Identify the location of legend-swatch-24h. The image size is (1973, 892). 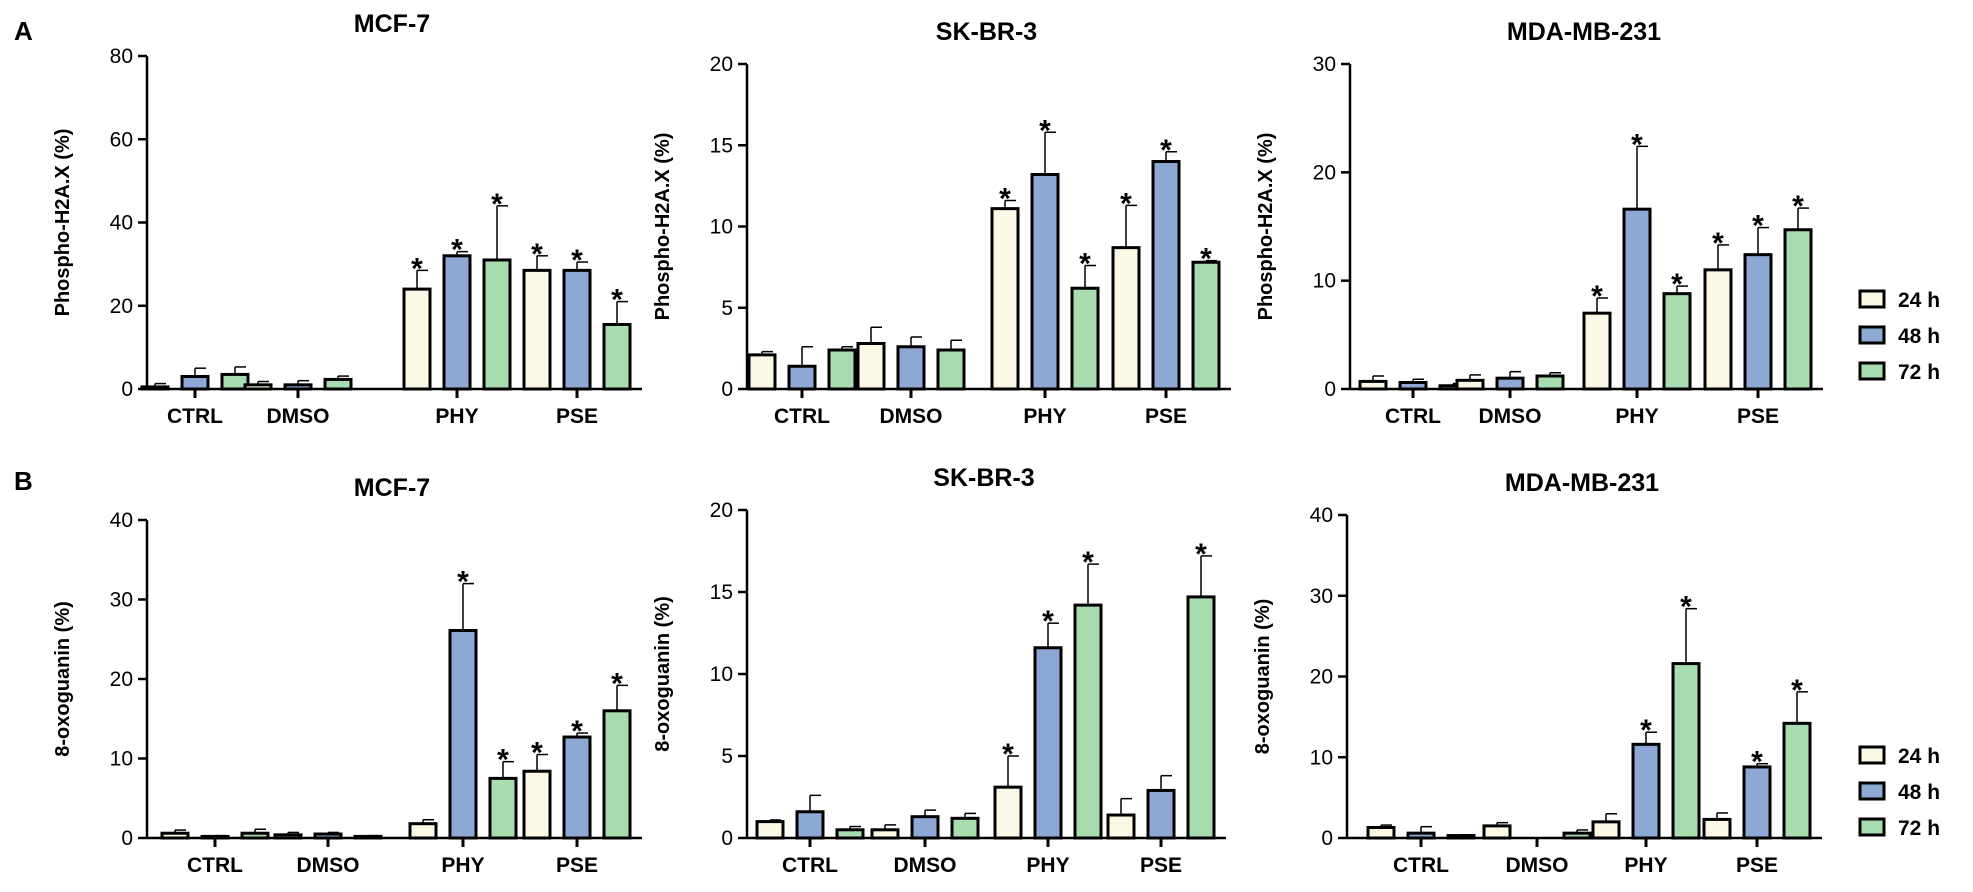
(1872, 299).